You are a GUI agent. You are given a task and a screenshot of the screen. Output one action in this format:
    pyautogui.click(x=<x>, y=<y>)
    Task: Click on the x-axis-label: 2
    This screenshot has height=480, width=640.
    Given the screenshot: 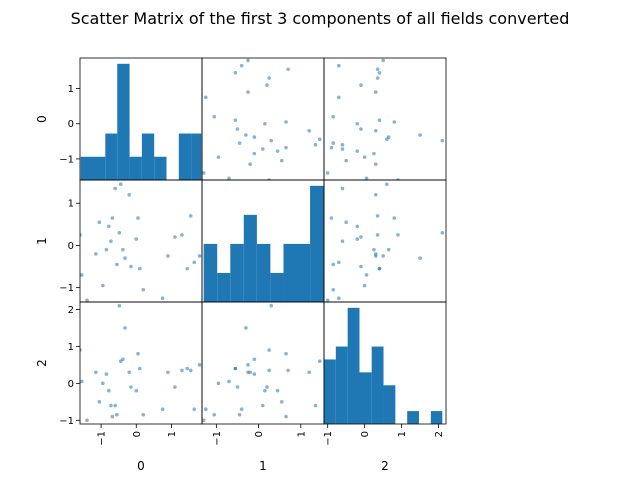 What is the action you would take?
    pyautogui.click(x=385, y=466)
    